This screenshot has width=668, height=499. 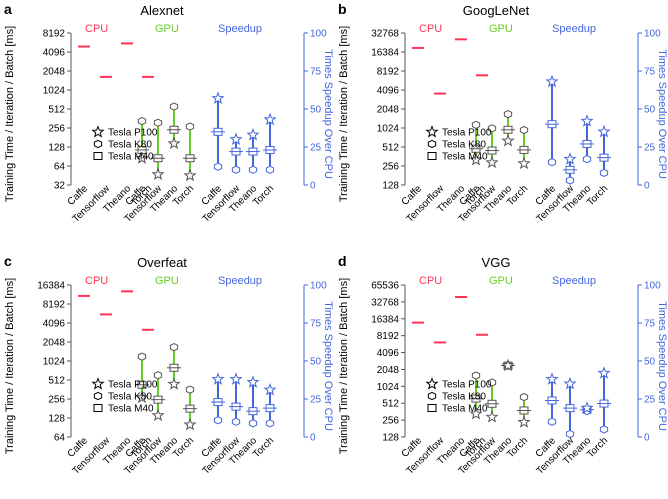 I want to click on panel-letter: c, so click(x=8, y=261).